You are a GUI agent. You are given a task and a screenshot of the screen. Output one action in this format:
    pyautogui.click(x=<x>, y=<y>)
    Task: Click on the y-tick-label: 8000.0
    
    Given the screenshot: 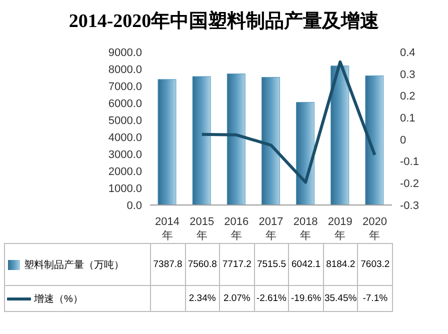 What is the action you would take?
    pyautogui.click(x=125, y=70)
    